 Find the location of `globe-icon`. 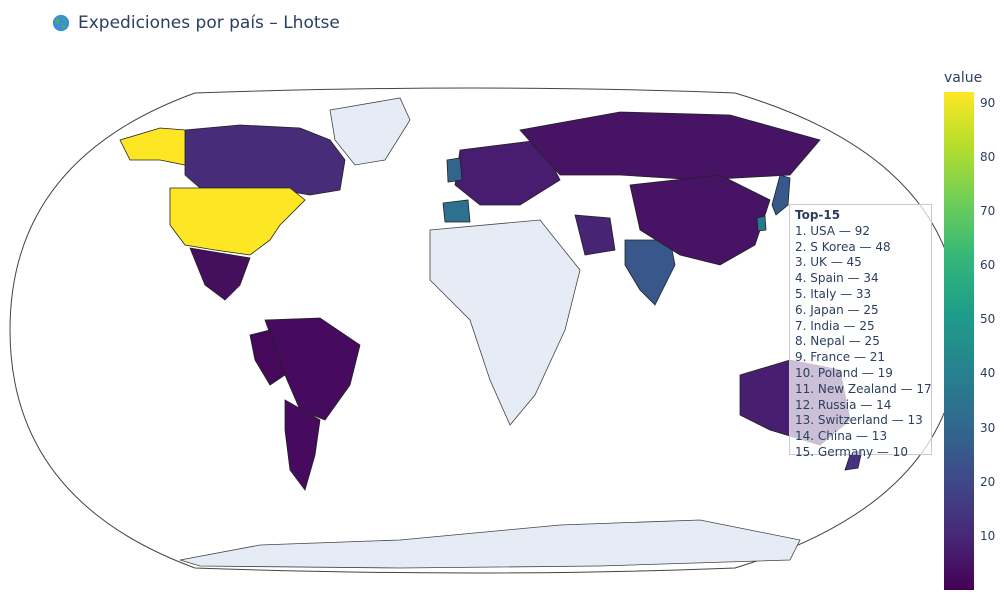

globe-icon is located at coordinates (61, 23).